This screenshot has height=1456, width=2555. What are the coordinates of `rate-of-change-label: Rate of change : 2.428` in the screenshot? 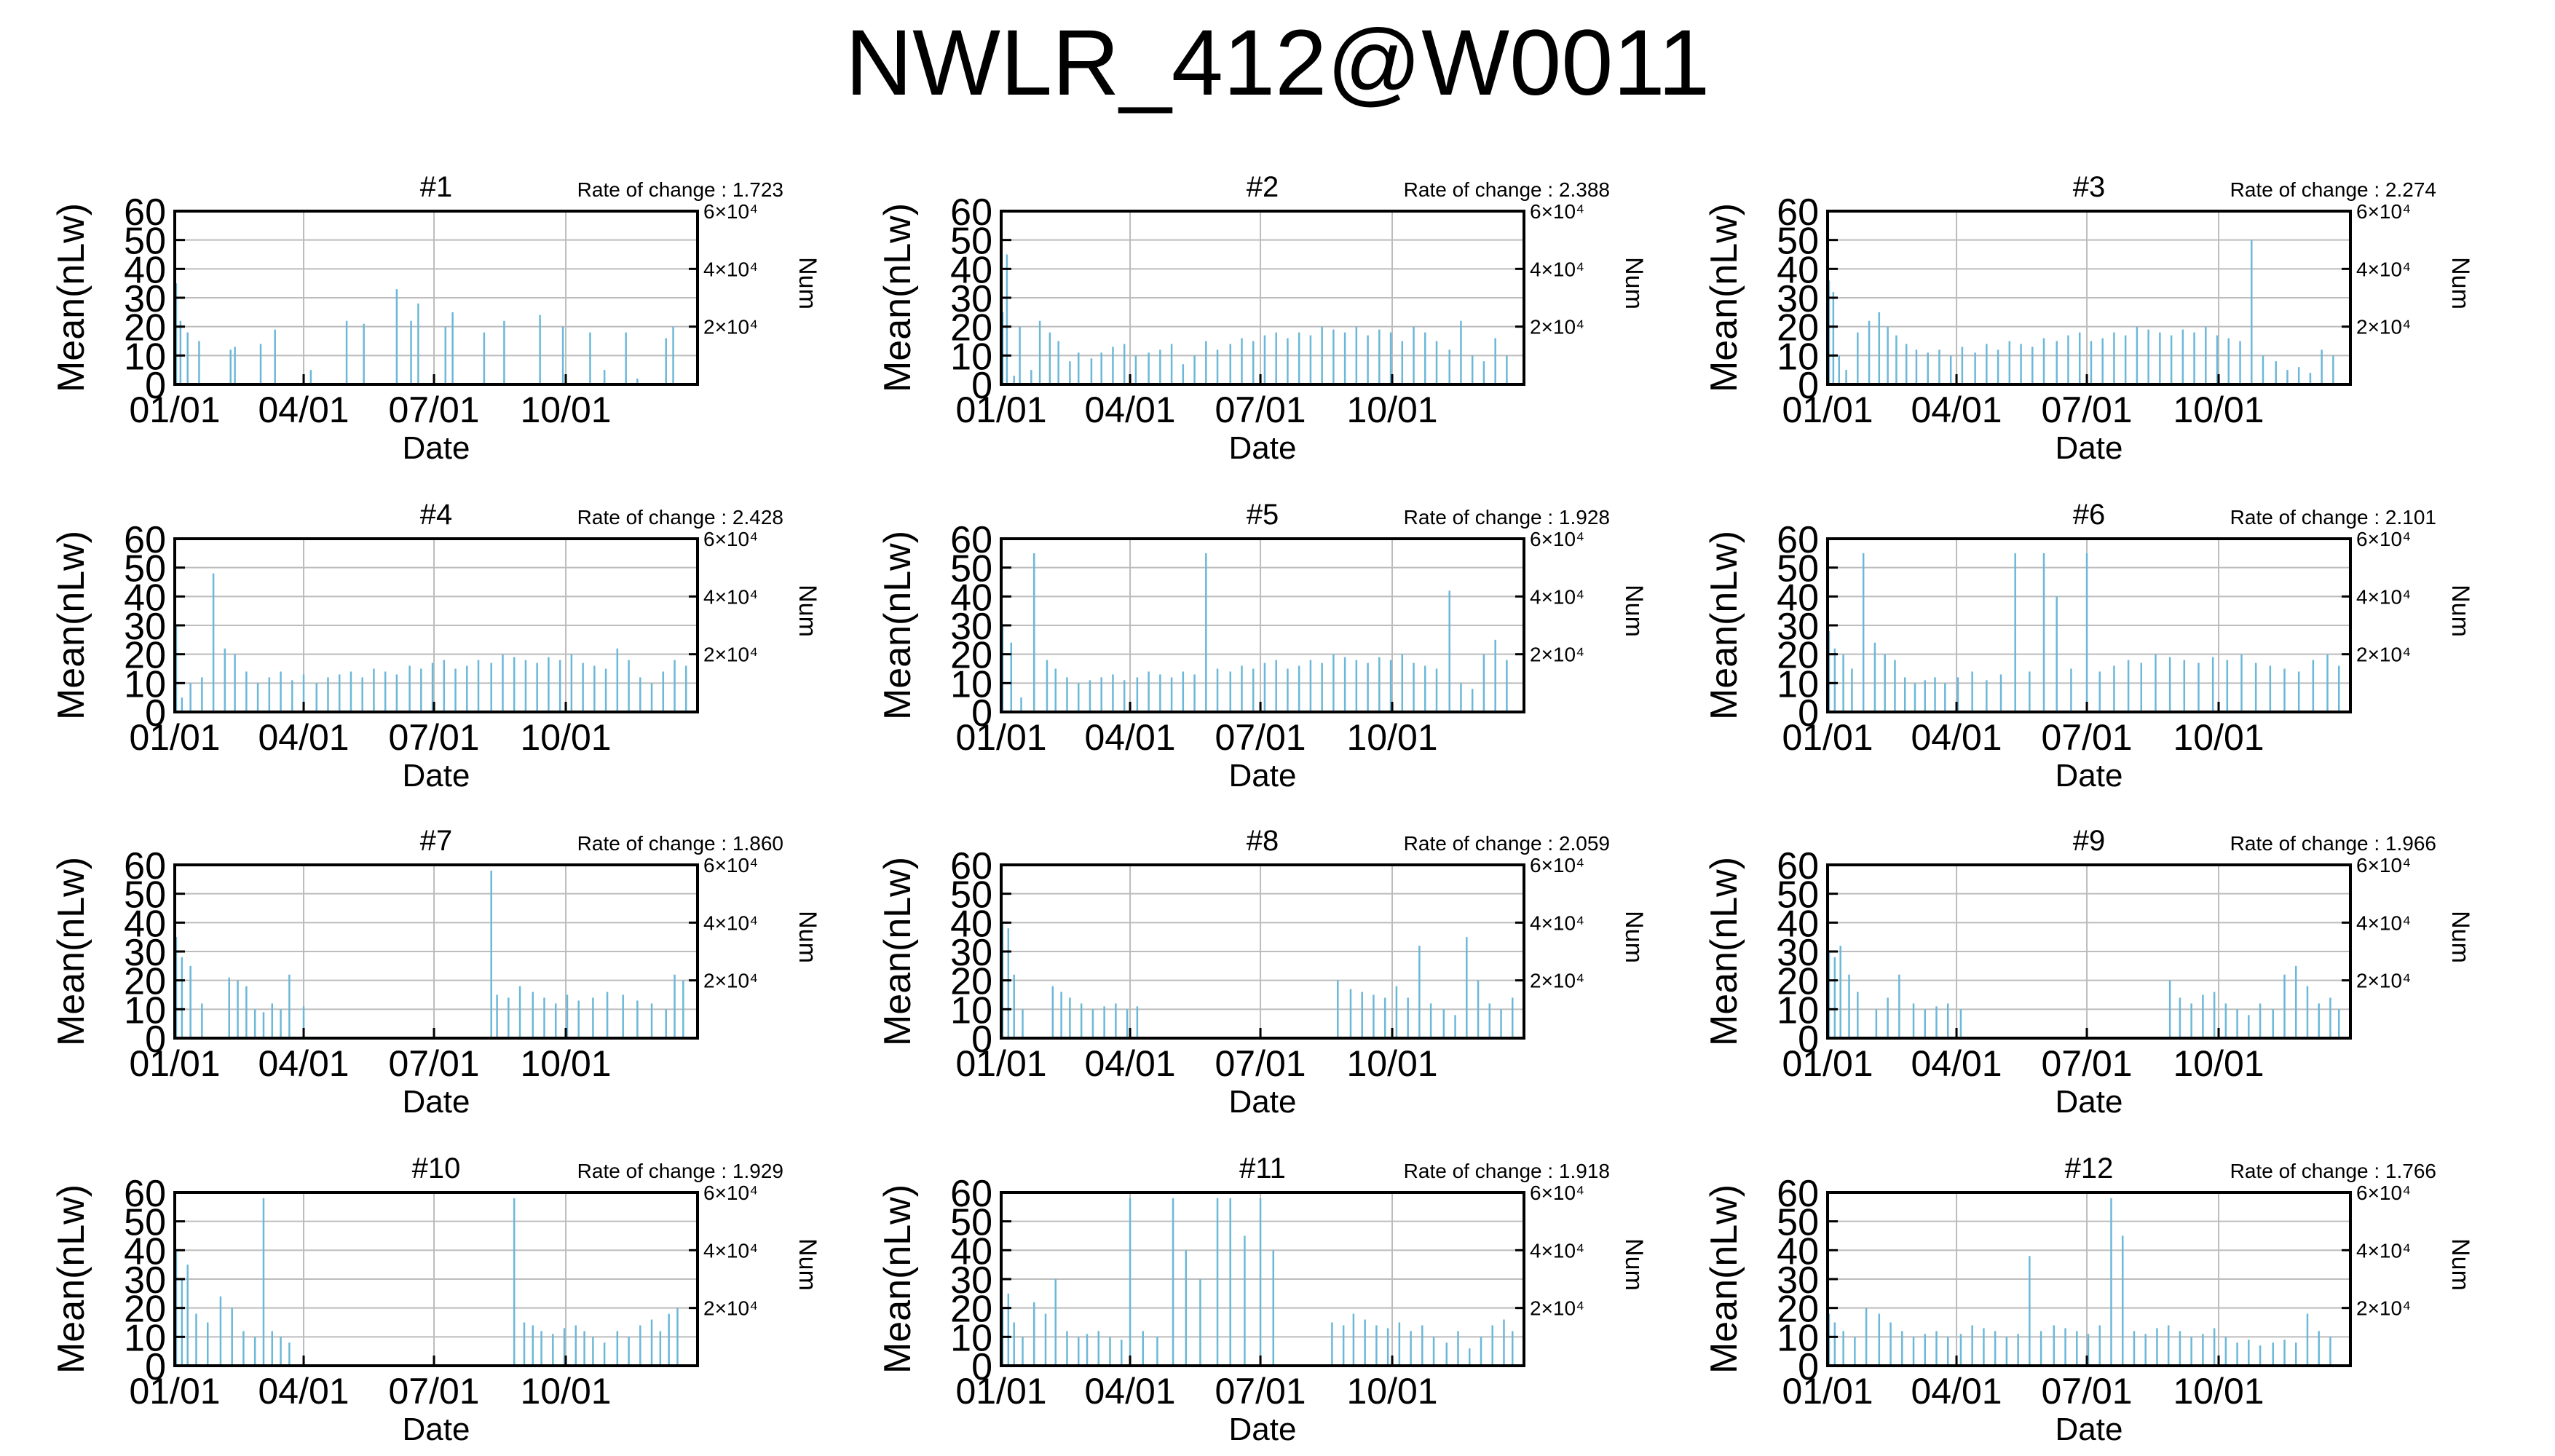 It's located at (680, 517).